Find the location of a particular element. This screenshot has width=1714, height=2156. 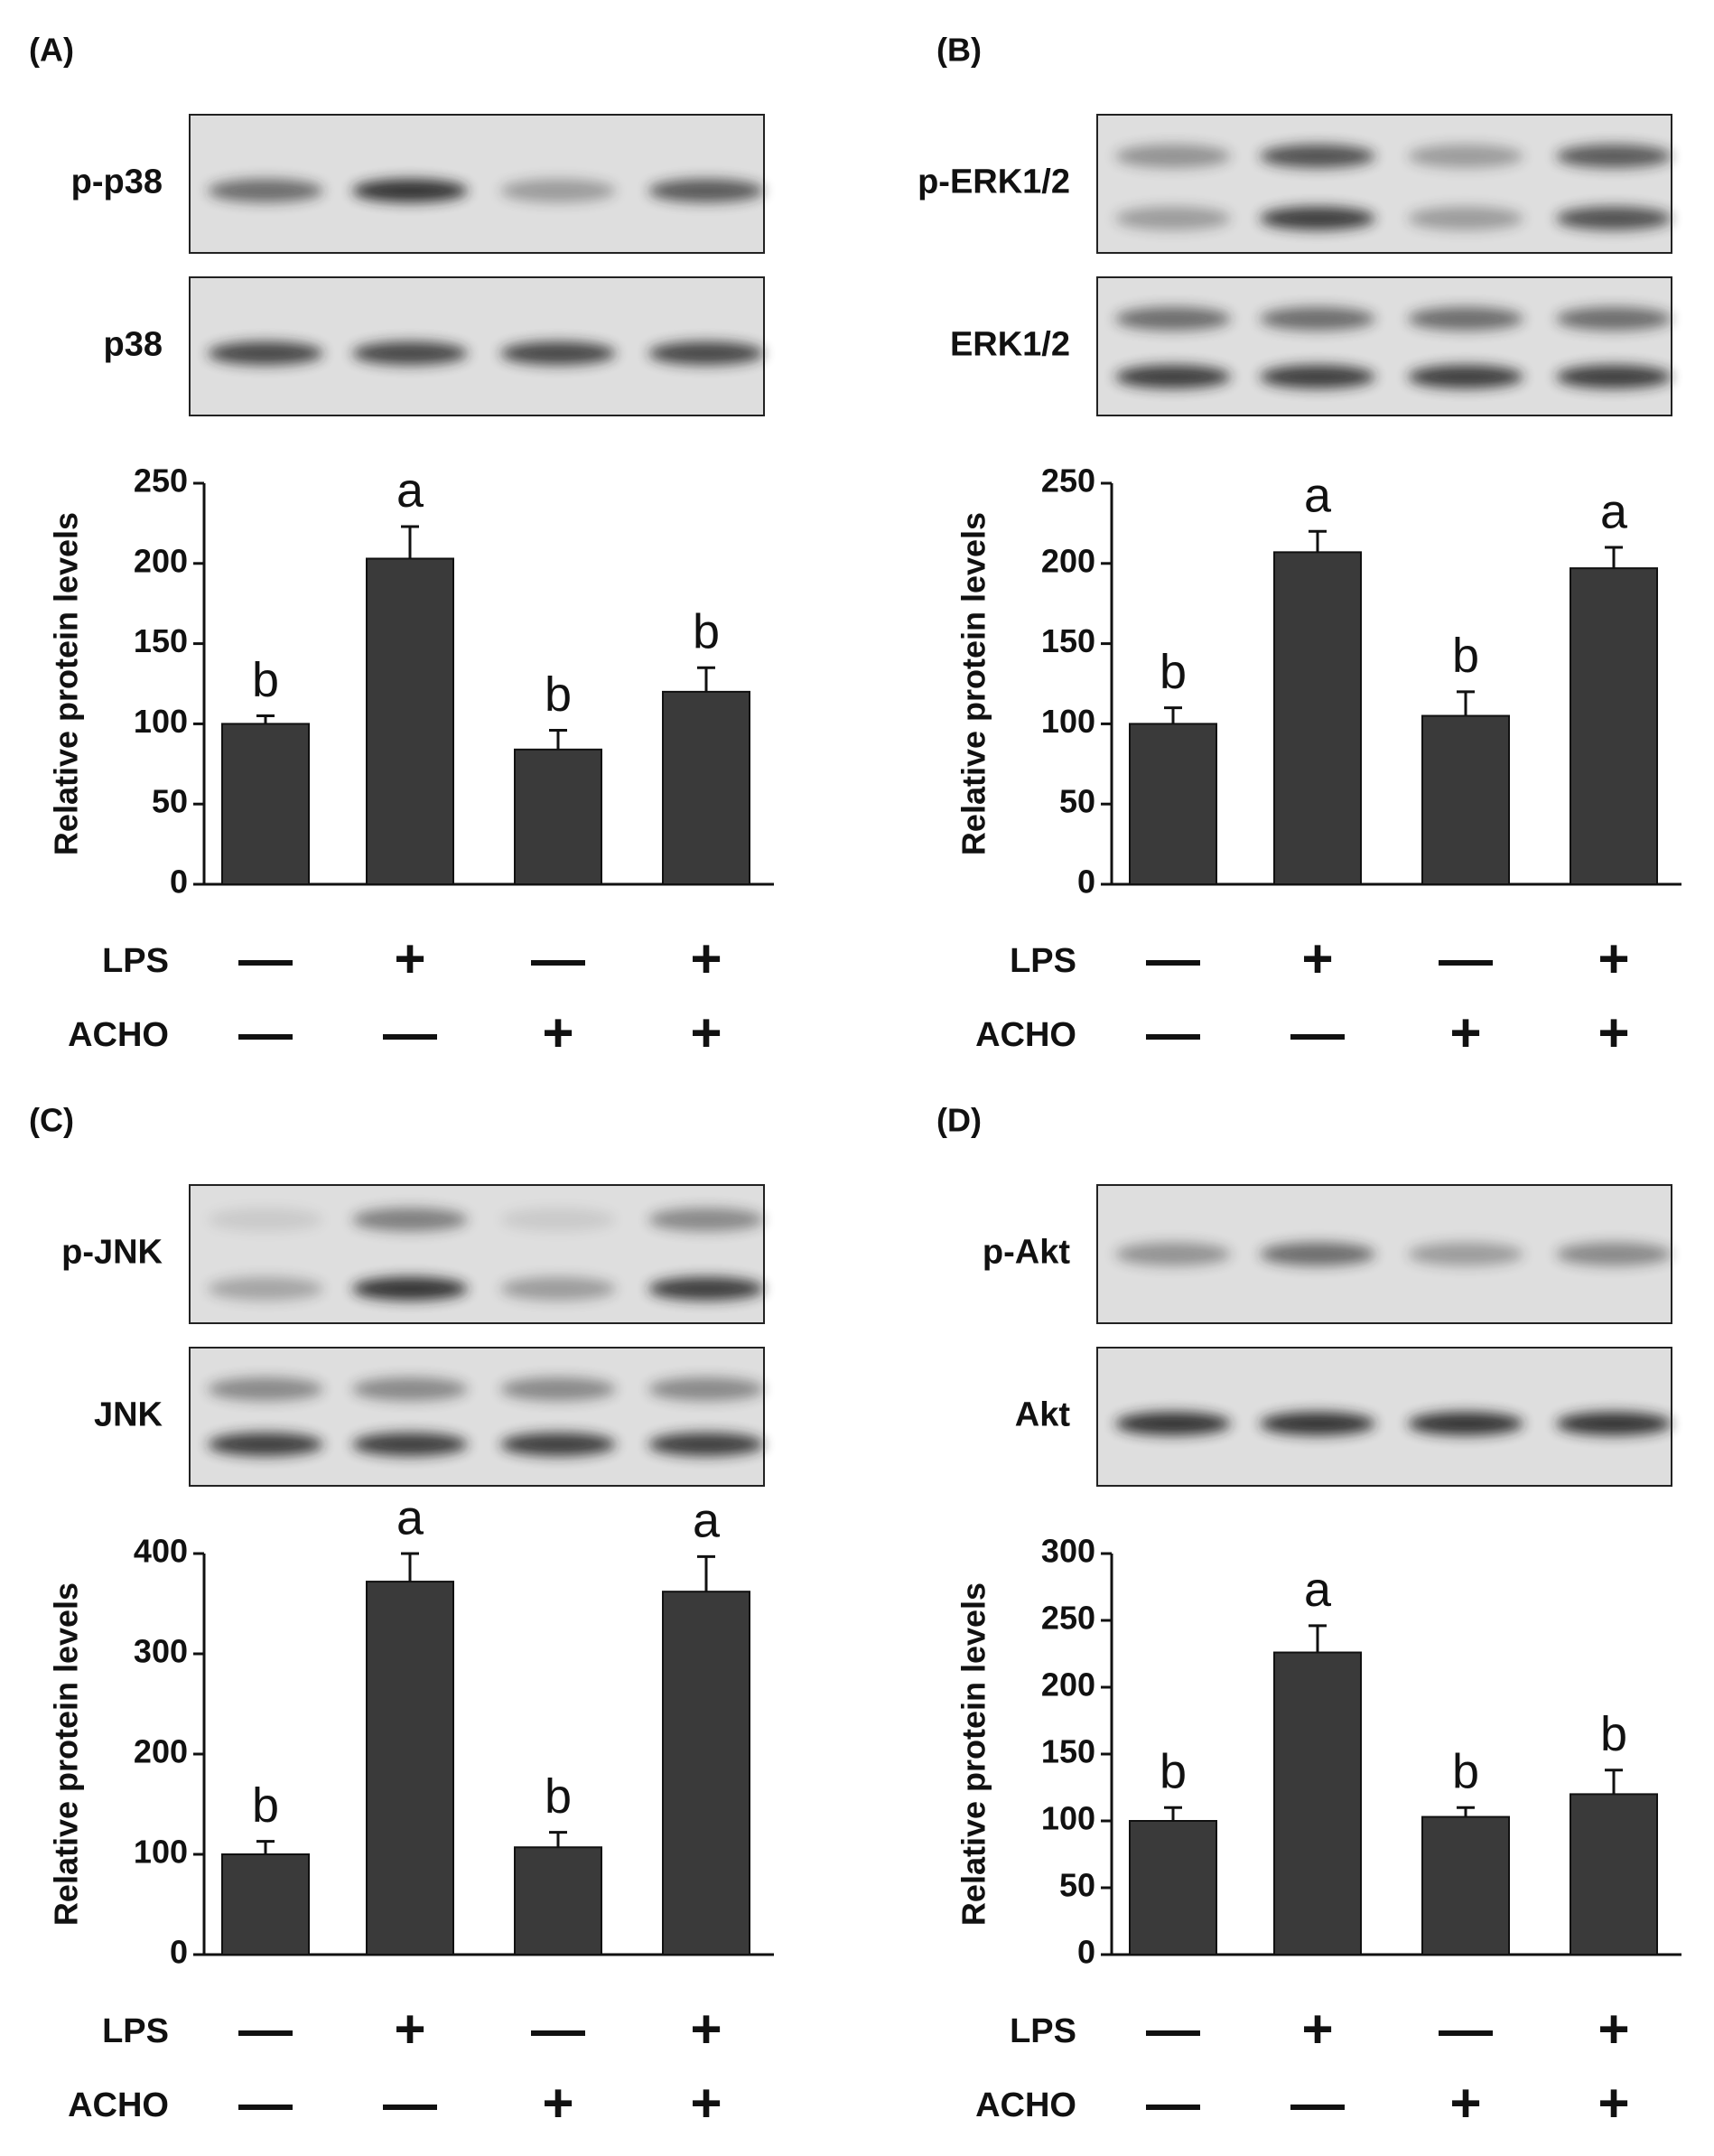

blot-label: p-p38 is located at coordinates (117, 182).